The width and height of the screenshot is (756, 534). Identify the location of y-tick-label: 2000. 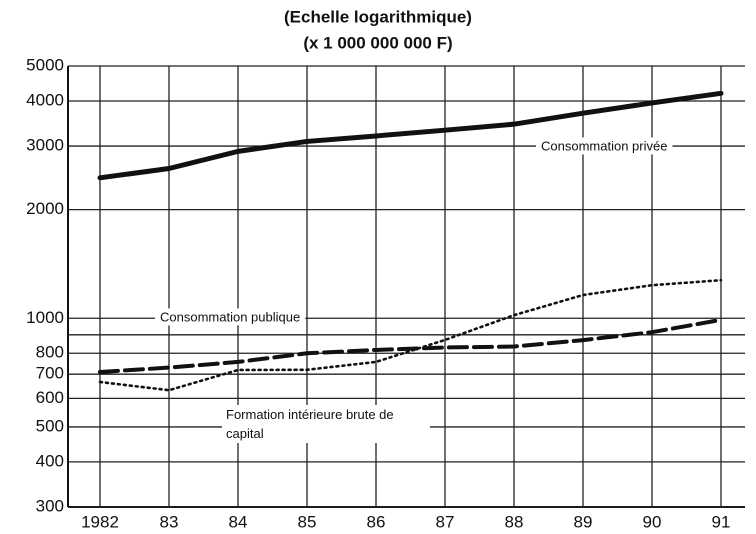
(45, 208).